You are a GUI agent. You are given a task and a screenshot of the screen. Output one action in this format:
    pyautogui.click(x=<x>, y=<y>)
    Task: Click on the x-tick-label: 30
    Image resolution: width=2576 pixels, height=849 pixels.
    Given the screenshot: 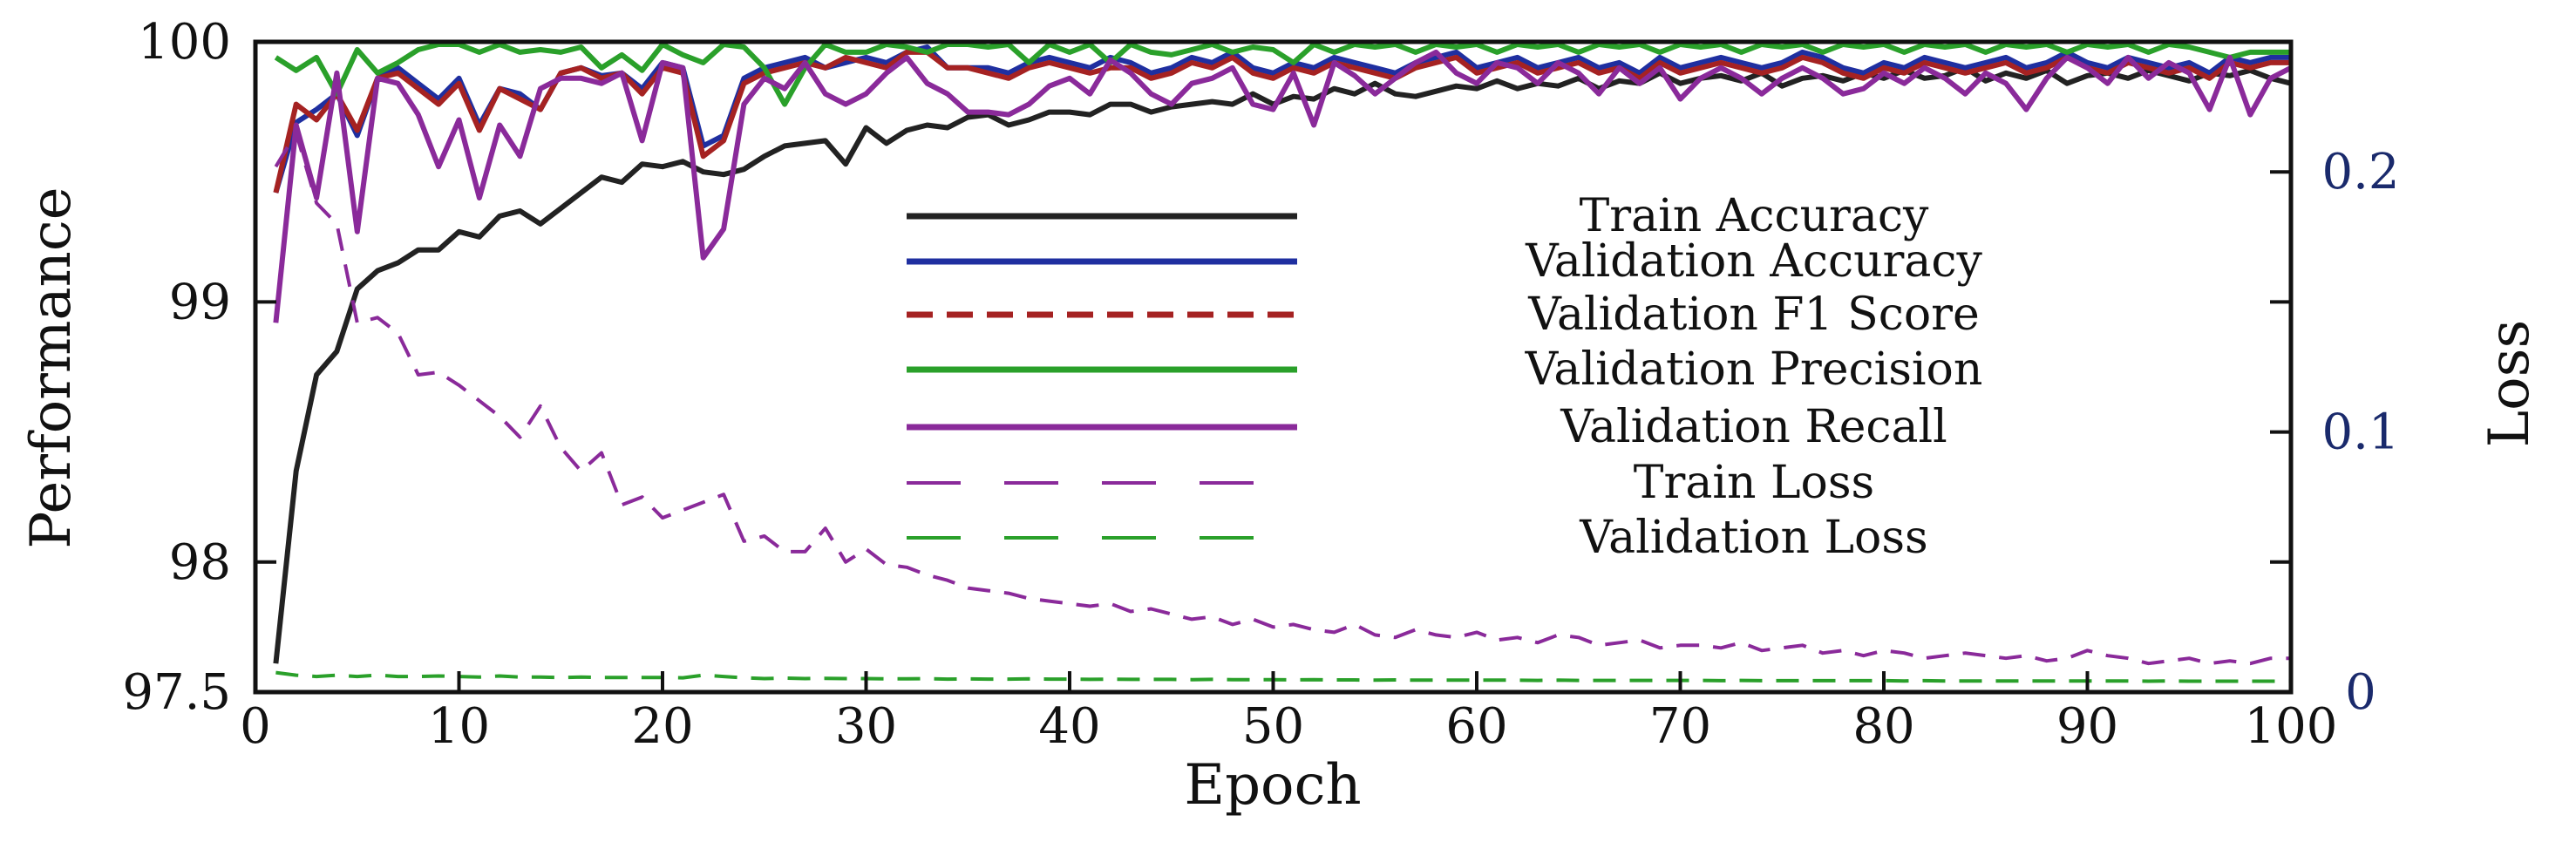 What is the action you would take?
    pyautogui.click(x=866, y=726)
    